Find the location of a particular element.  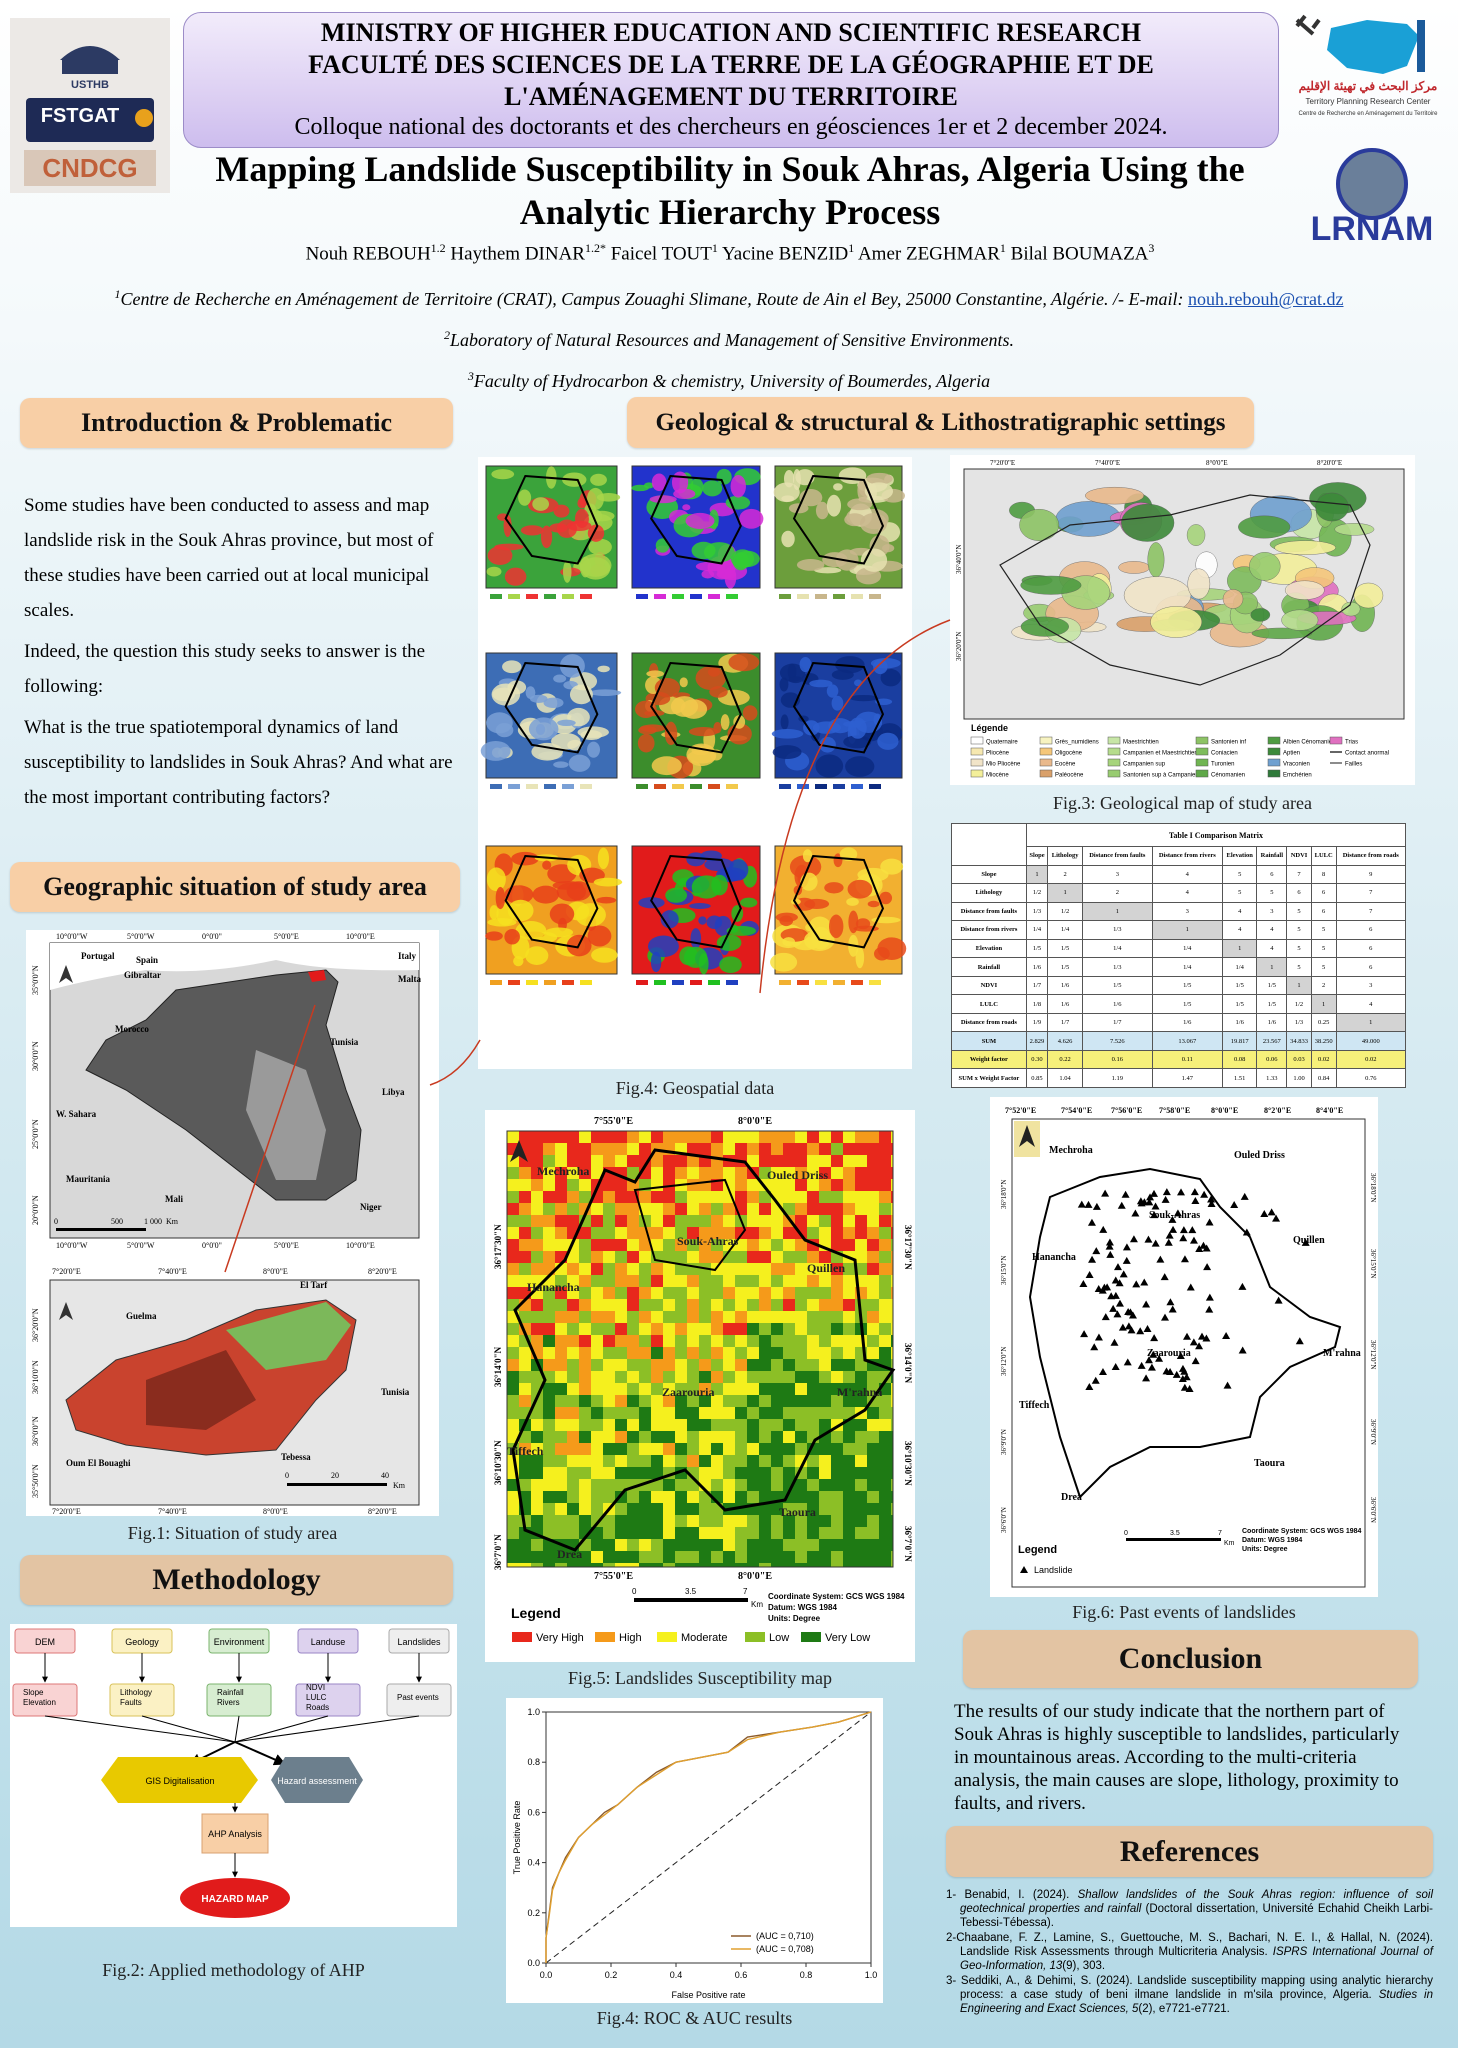

place-label: Mali is located at coordinates (174, 1199).